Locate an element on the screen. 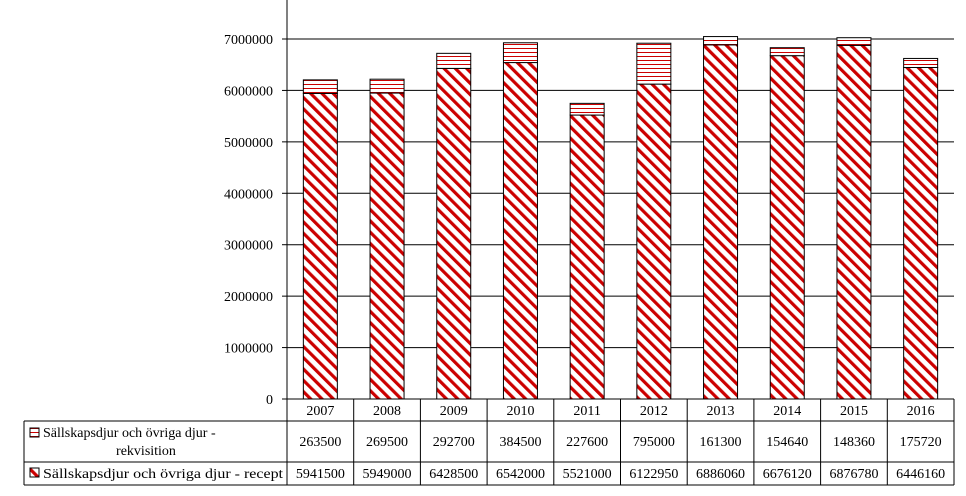  x-category-label: 2013 is located at coordinates (721, 411).